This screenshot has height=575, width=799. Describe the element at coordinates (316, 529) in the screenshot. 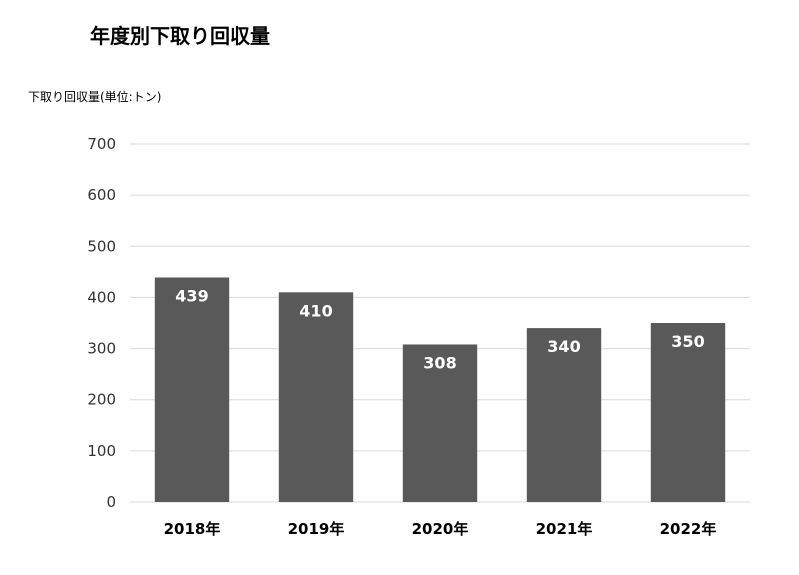

I see `x-tick-label: 2019年` at that location.